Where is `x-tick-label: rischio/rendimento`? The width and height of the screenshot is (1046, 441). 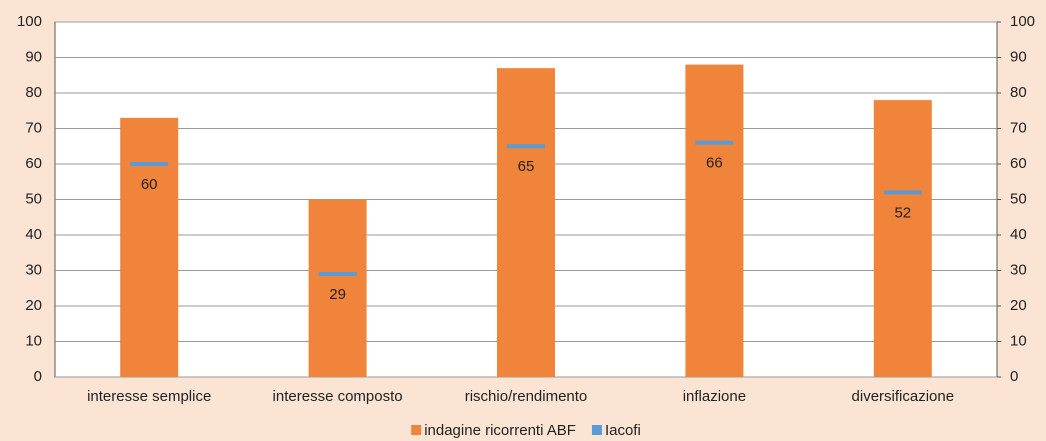 x-tick-label: rischio/rendimento is located at coordinates (526, 396).